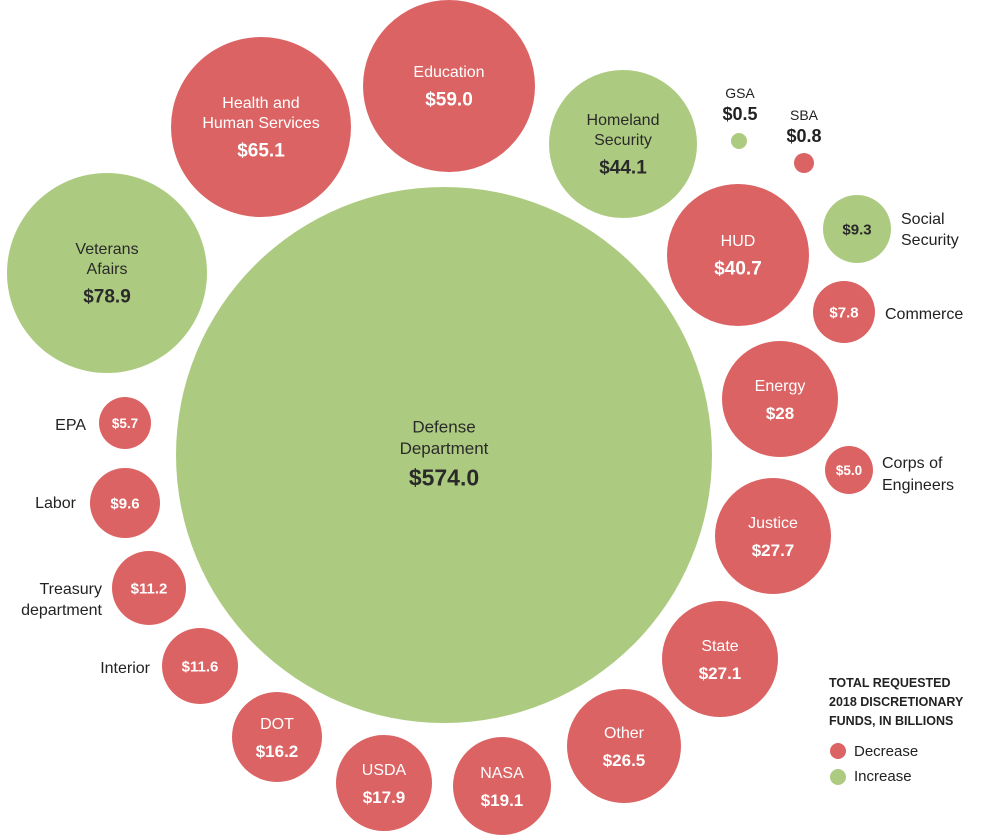 The width and height of the screenshot is (990, 835). What do you see at coordinates (739, 141) in the screenshot?
I see `bubble-circle-gsa` at bounding box center [739, 141].